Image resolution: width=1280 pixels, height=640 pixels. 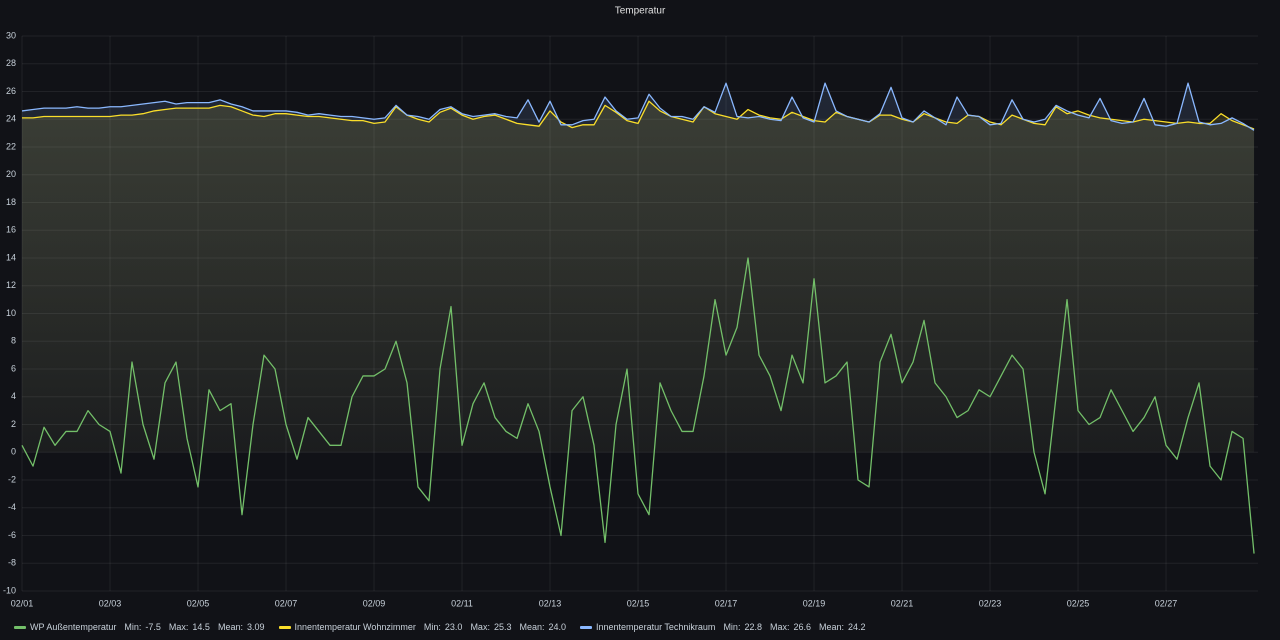 What do you see at coordinates (13, 424) in the screenshot?
I see `y-tick-label: 2` at bounding box center [13, 424].